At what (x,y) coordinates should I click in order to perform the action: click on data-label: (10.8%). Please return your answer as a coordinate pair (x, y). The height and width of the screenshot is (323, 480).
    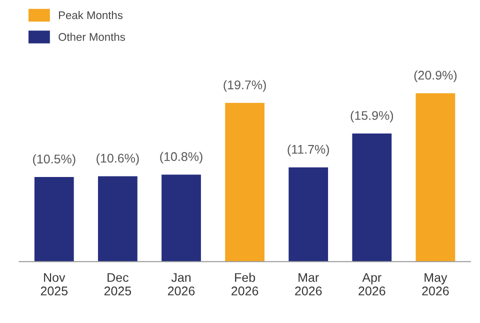
    Looking at the image, I should click on (181, 158).